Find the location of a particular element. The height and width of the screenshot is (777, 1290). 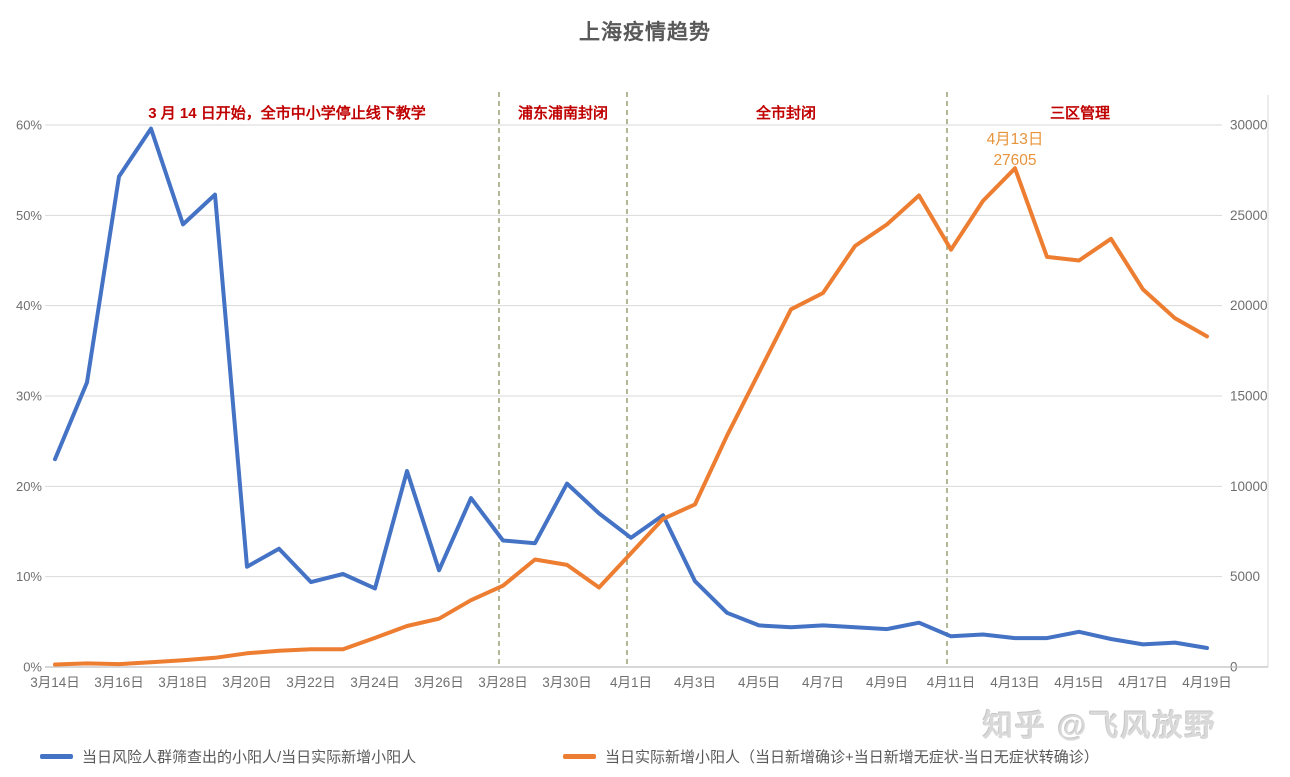

legend-label-daily-new-series: 当日实际新增小阳人（当日新增确诊+当日新增无症状-当日无症状转确诊） is located at coordinates (852, 757).